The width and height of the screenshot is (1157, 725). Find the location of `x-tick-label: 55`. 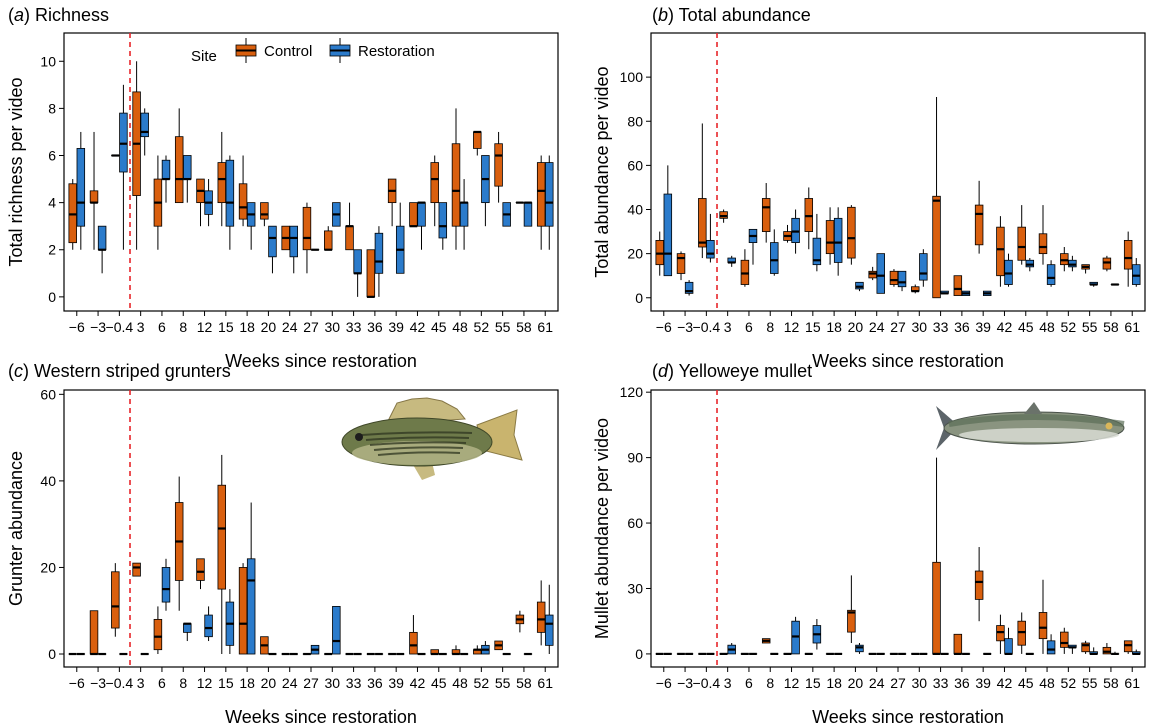

x-tick-label: 55 is located at coordinates (1090, 683).